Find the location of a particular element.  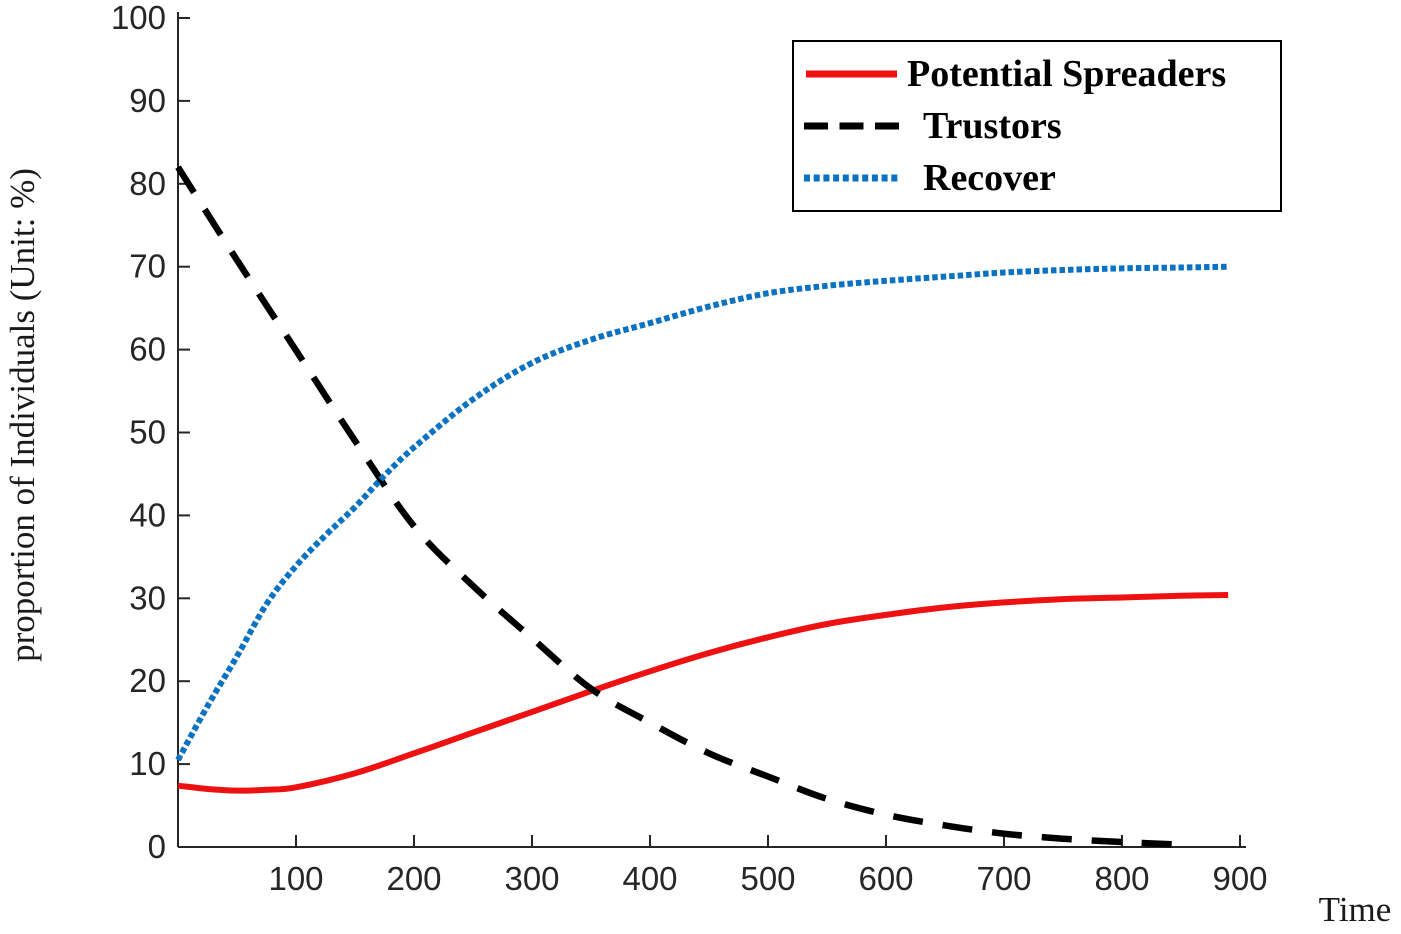

legend-item-recover: Recover is located at coordinates (1042, 178).